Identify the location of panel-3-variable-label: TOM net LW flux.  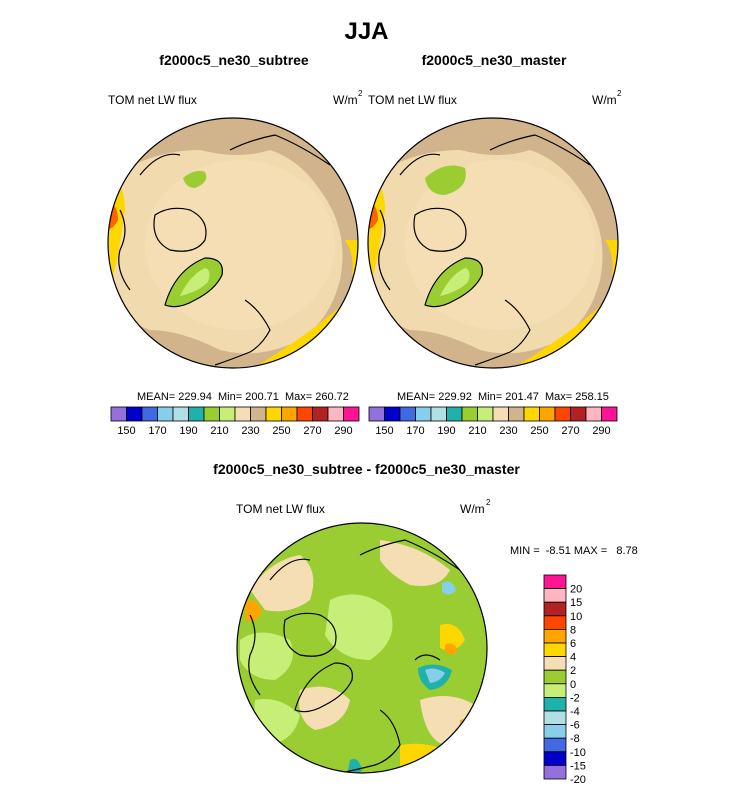
(280, 509).